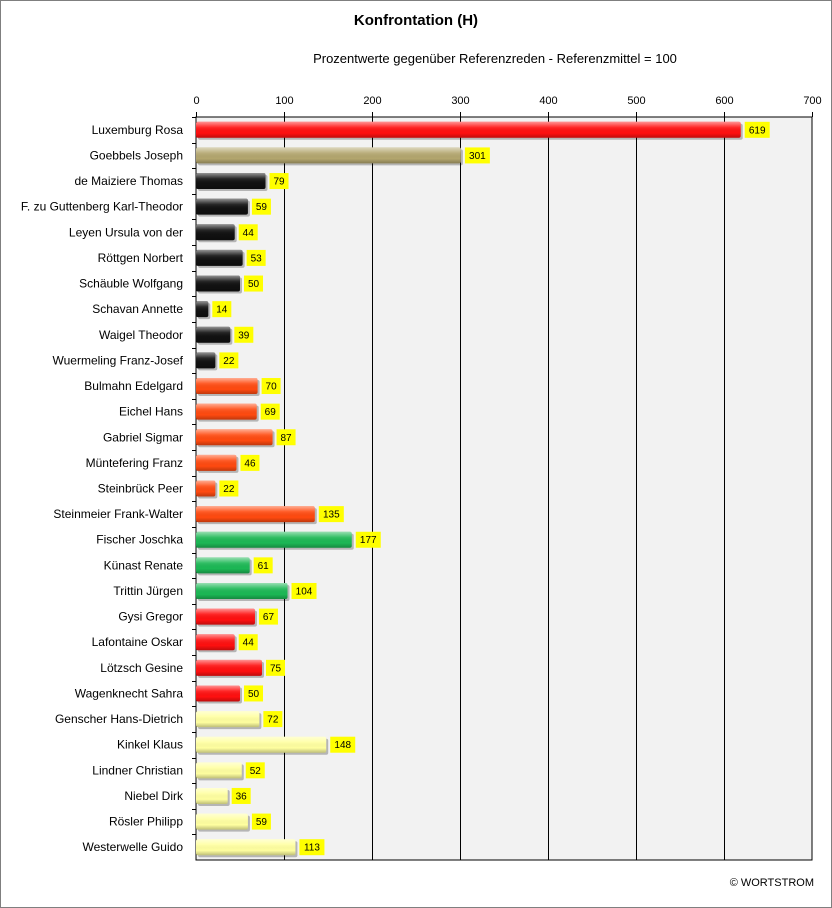 This screenshot has width=832, height=908. I want to click on value-label: 69, so click(271, 412).